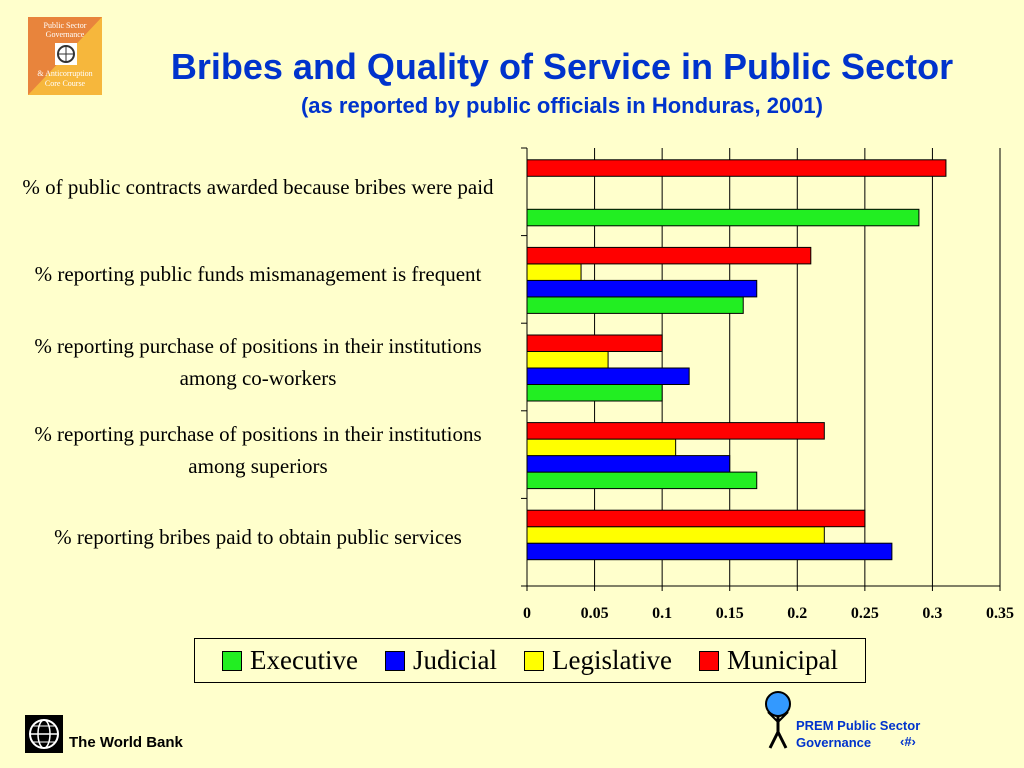 The height and width of the screenshot is (768, 1024). Describe the element at coordinates (304, 660) in the screenshot. I see `legend-label: Executive` at that location.